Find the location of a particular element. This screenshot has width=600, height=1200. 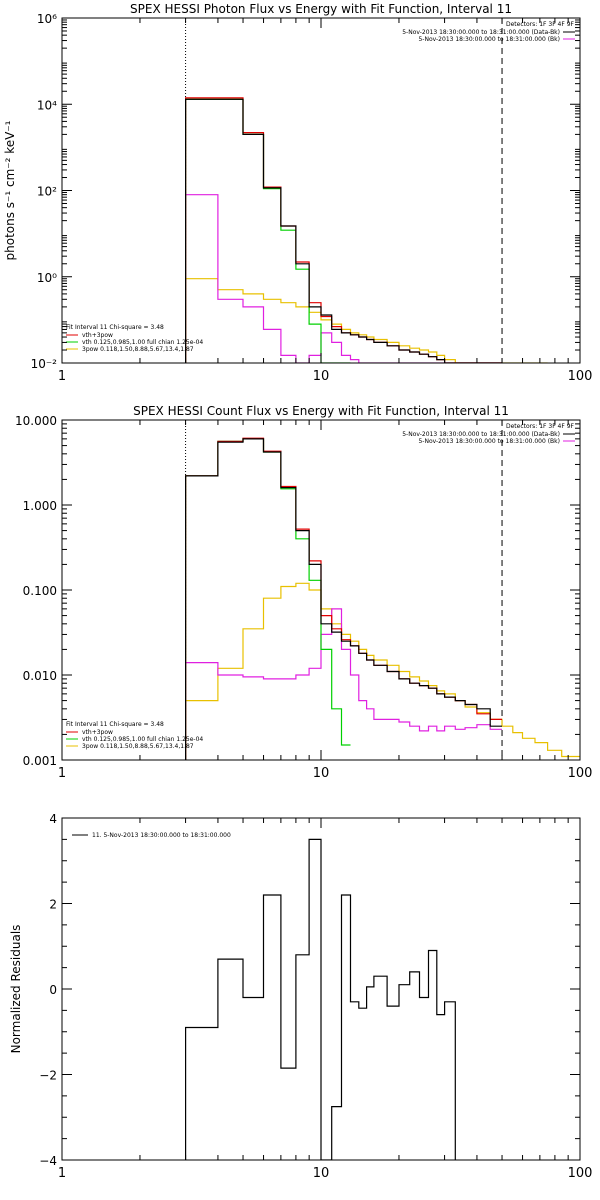

residuals-series is located at coordinates (320, 999).